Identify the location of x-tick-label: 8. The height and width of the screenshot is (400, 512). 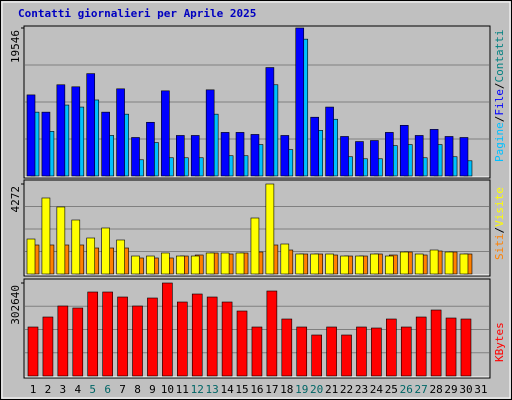
(137, 389).